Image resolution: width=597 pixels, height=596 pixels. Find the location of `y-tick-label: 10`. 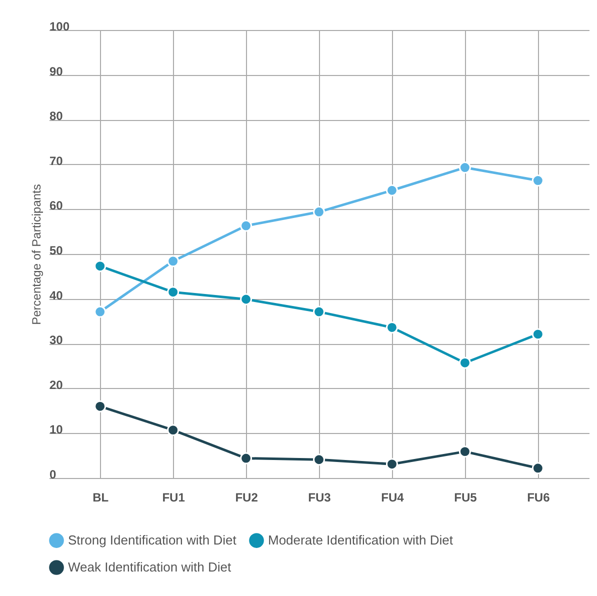

y-tick-label: 10 is located at coordinates (57, 429).